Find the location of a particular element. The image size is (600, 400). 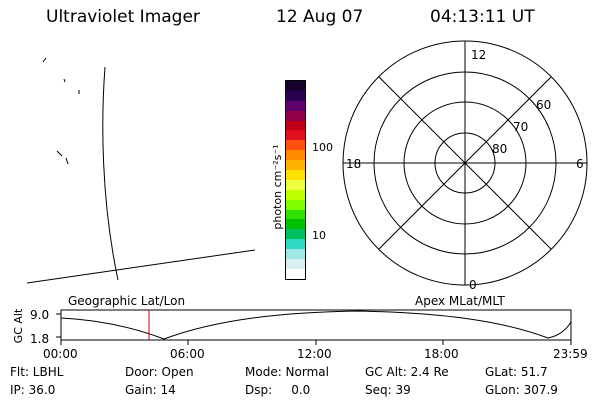

timeline-ytick-1_8: 1.8 is located at coordinates (40, 339).